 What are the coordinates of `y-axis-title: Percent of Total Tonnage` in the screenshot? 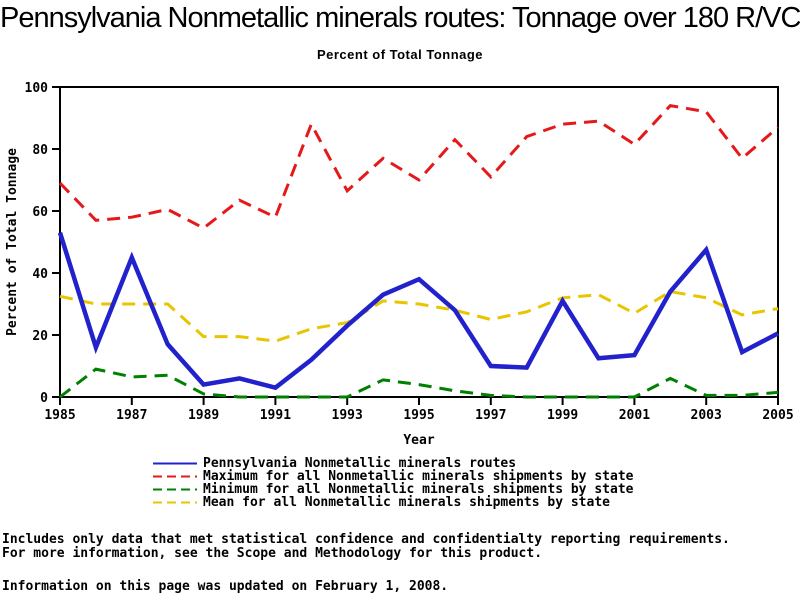 It's located at (12, 242).